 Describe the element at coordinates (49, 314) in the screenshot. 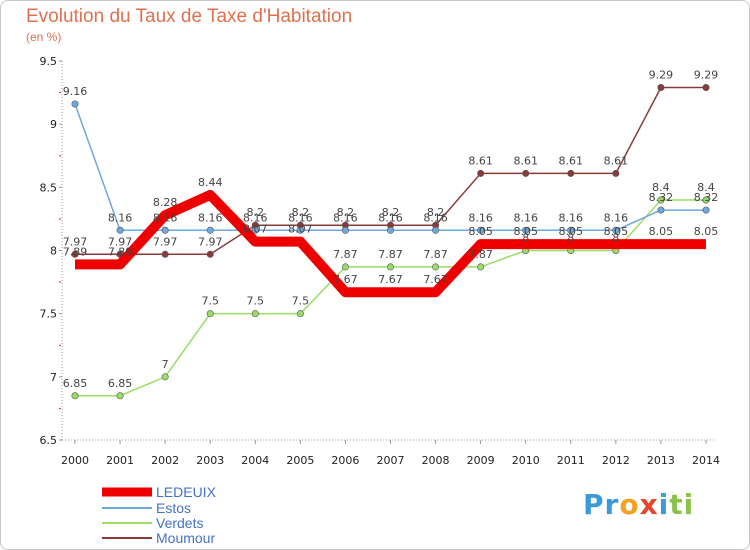

I see `y-tick-label: 7.5` at that location.